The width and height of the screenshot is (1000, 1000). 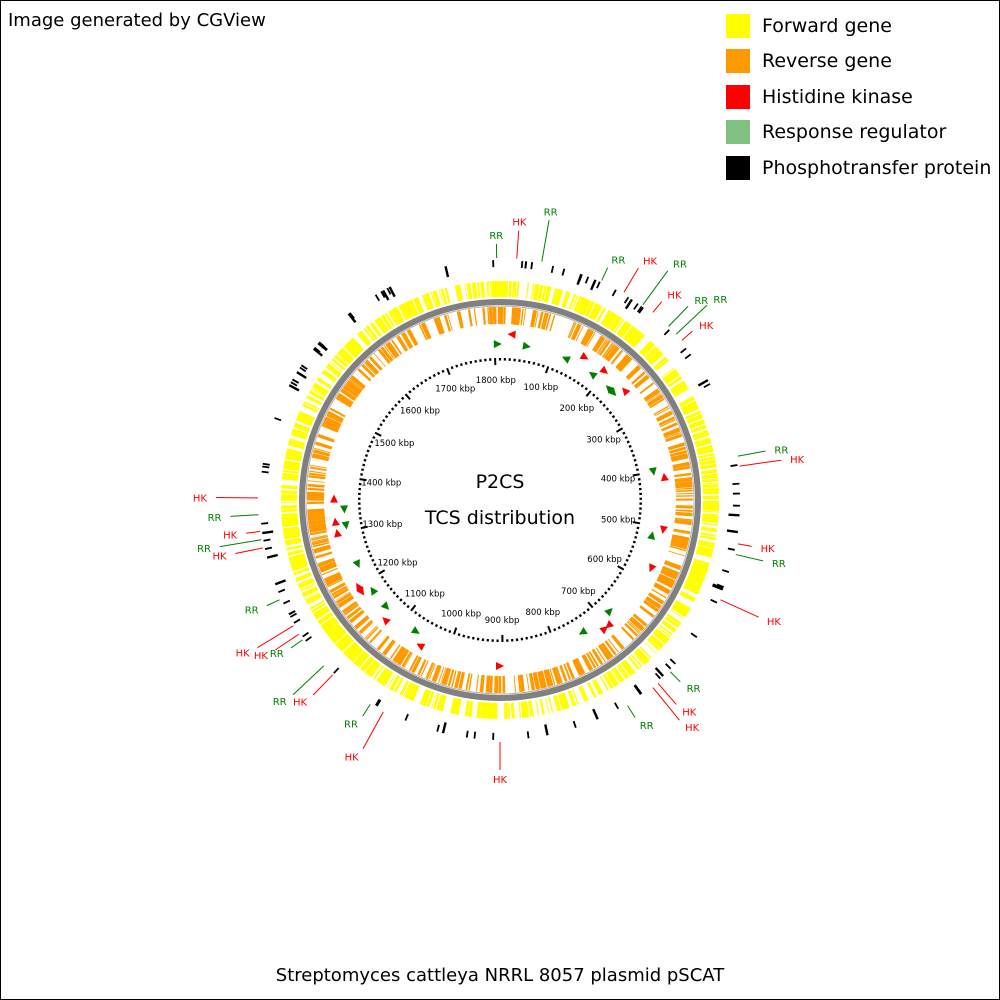 What do you see at coordinates (858, 97) in the screenshot?
I see `legend-item-histidine-kinase: Histidine kinase` at bounding box center [858, 97].